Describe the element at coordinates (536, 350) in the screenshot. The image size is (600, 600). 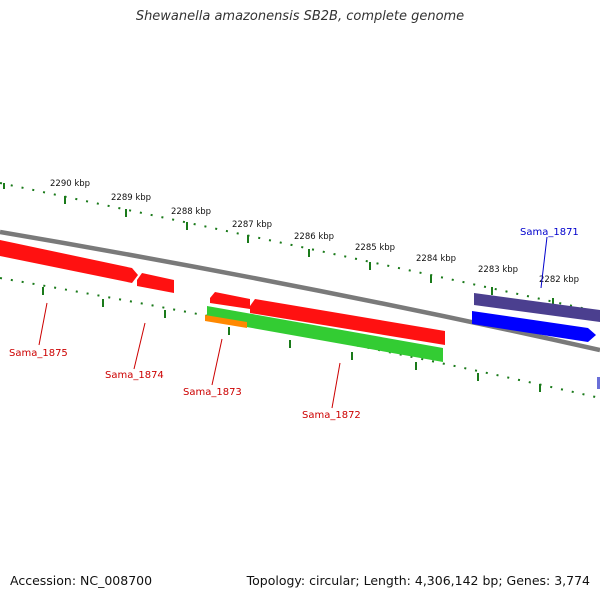
I see `blue-features` at that location.